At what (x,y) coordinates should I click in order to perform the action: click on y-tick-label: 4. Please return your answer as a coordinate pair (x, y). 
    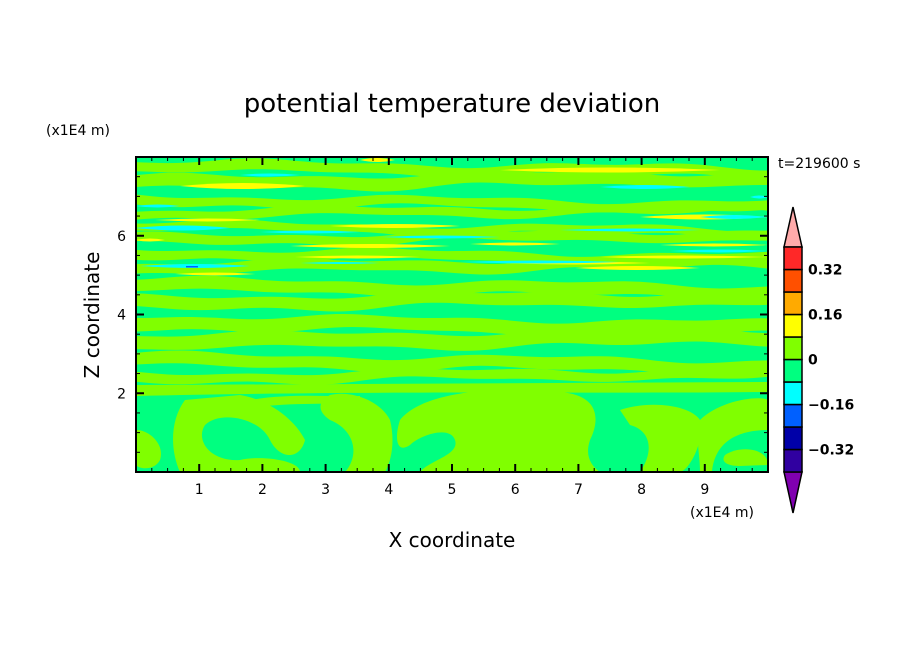
    Looking at the image, I should click on (121, 316).